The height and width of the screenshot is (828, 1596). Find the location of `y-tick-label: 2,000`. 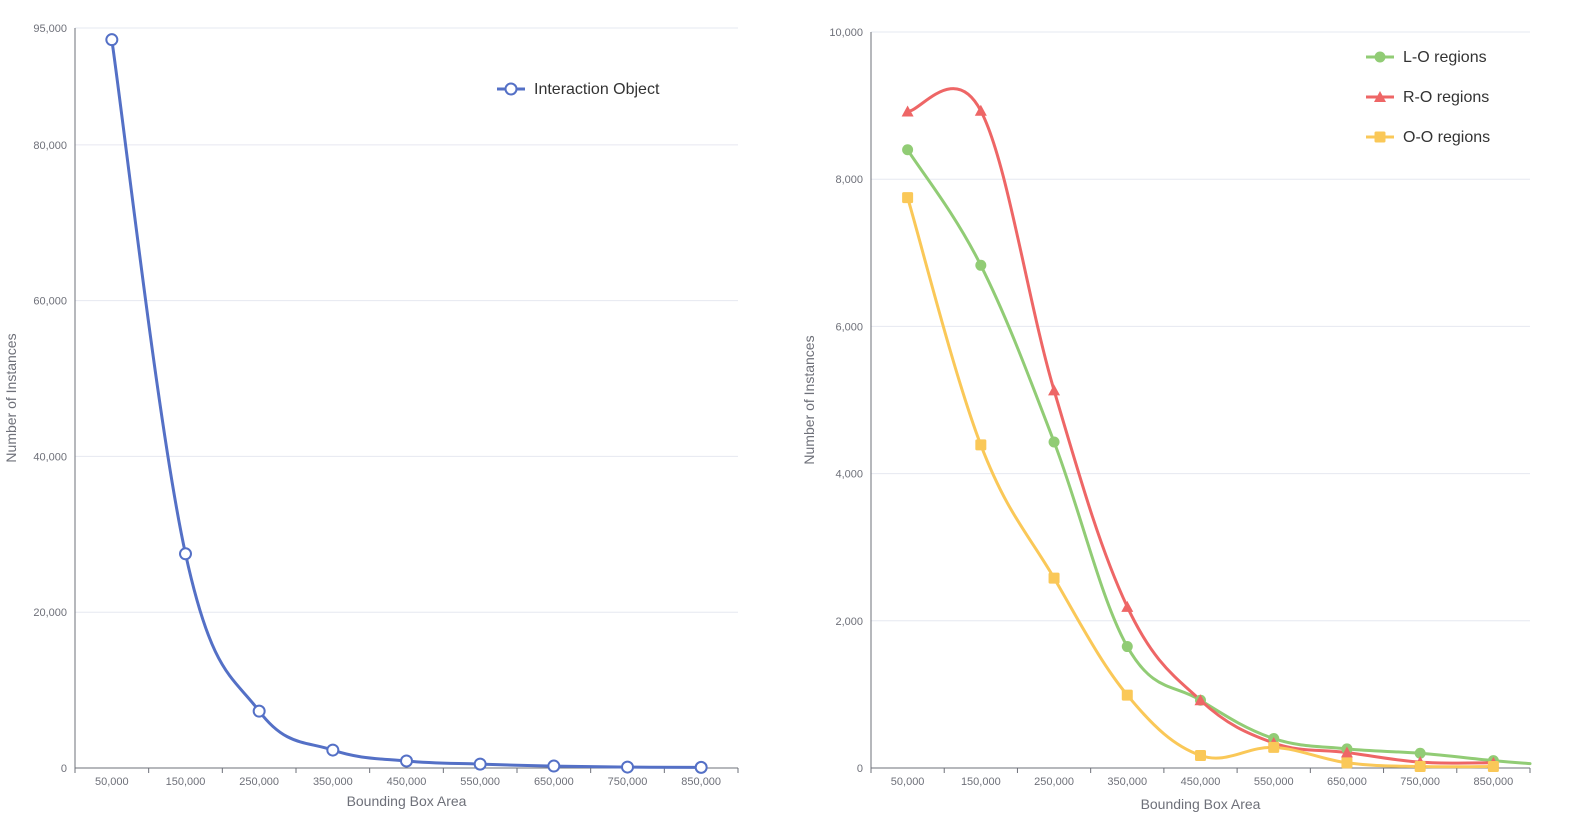

y-tick-label: 2,000 is located at coordinates (849, 622).